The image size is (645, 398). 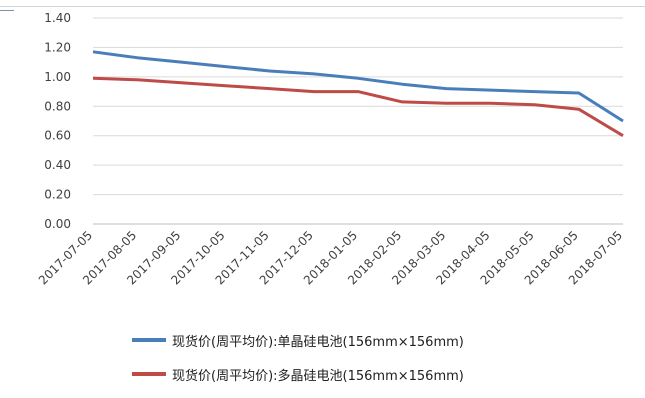 What do you see at coordinates (57, 224) in the screenshot?
I see `y-tick-label: 0.00` at bounding box center [57, 224].